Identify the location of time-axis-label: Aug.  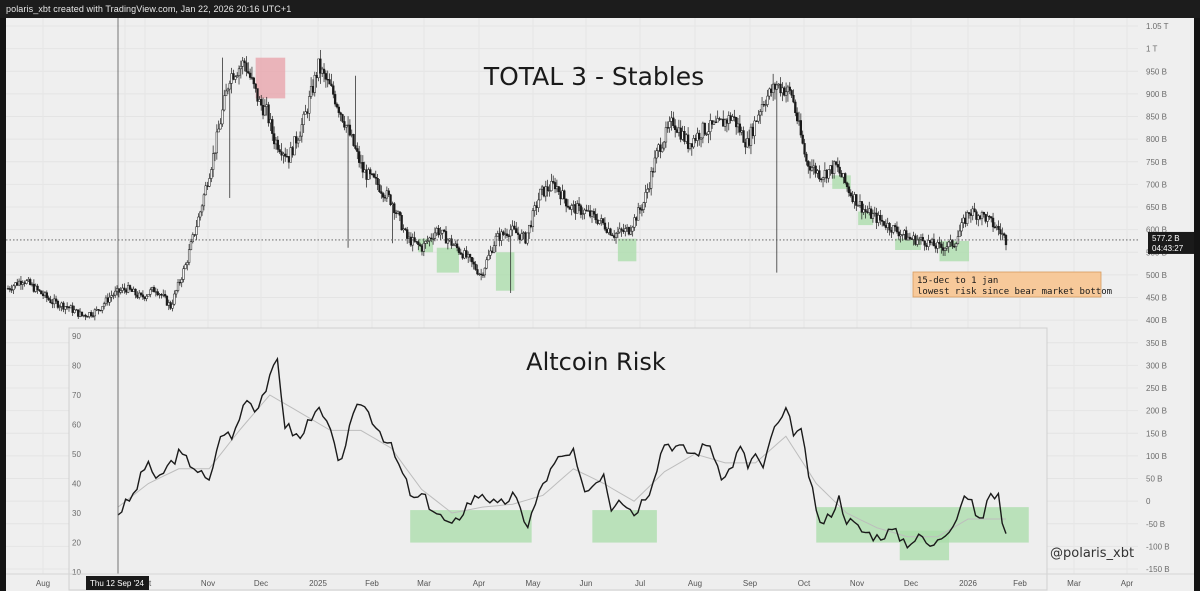
(695, 583).